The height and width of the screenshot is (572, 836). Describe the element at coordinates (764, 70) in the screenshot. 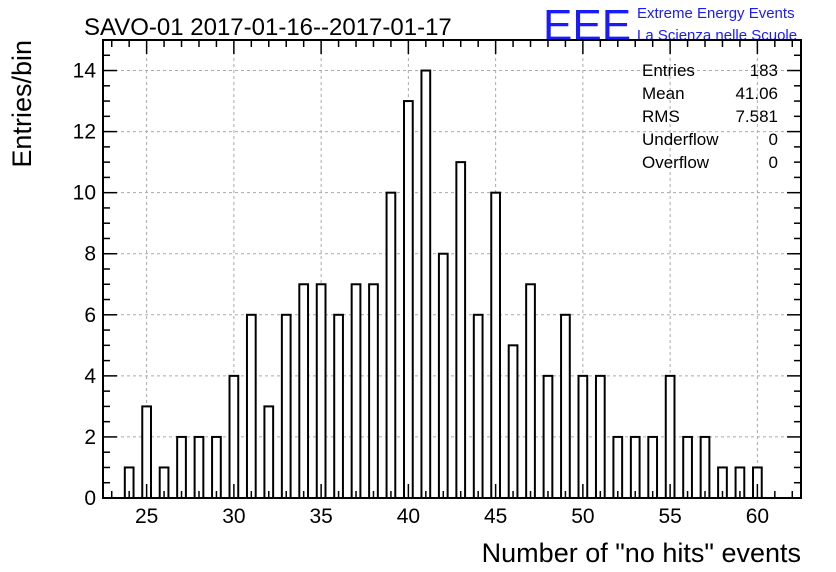

I see `stats-value: 183` at that location.